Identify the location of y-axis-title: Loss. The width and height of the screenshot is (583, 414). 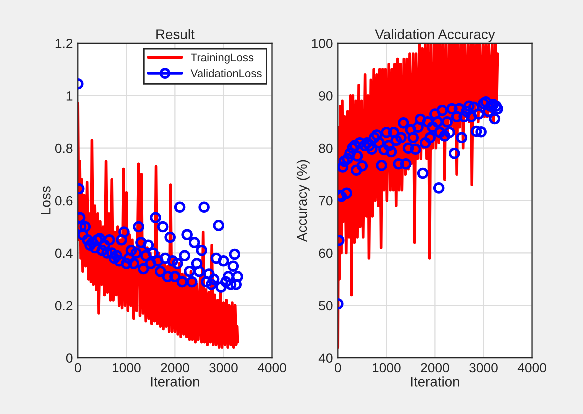
(46, 200).